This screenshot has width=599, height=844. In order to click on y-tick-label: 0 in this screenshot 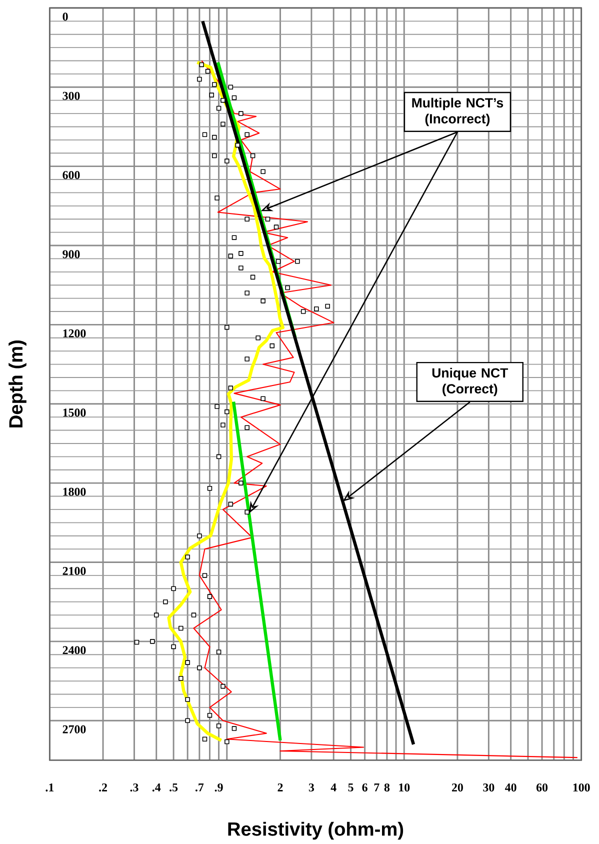, I will do `click(65, 16)`.